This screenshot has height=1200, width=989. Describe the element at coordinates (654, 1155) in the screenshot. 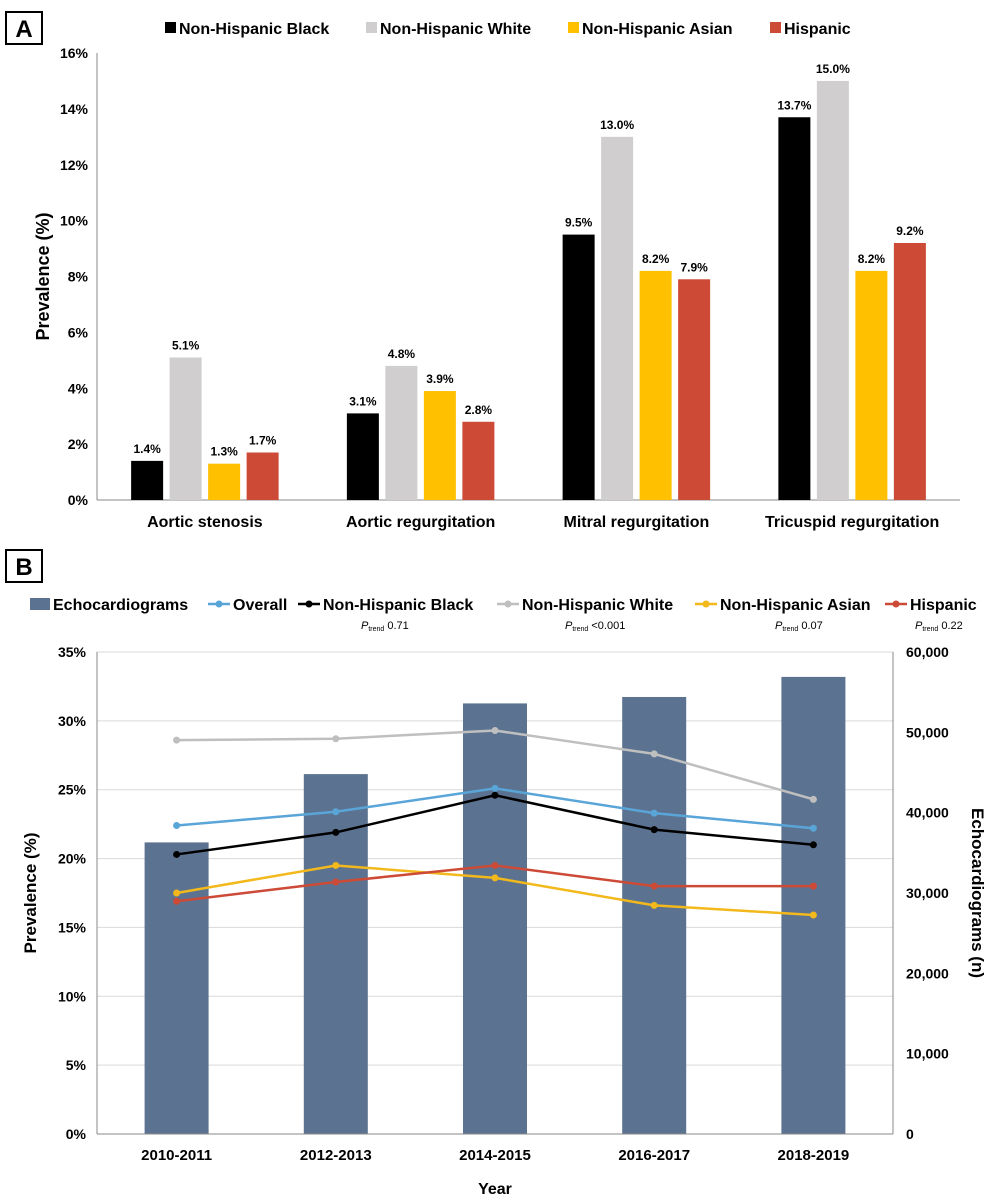

I see `x-tick-label: 2016-2017` at that location.